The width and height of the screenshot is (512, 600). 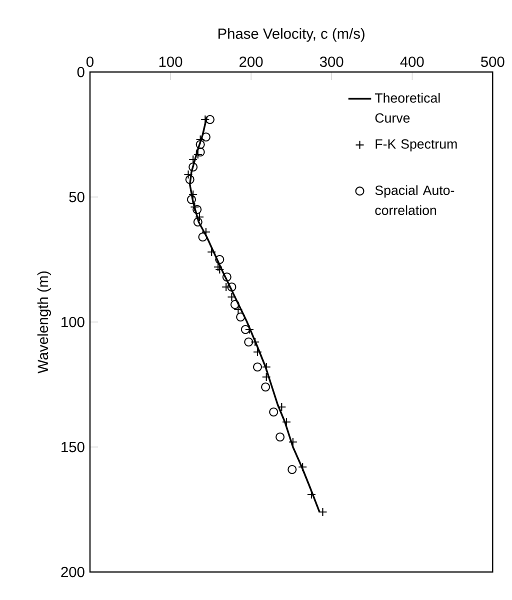 What do you see at coordinates (416, 145) in the screenshot?
I see `legend-label: F-K Spectrum` at bounding box center [416, 145].